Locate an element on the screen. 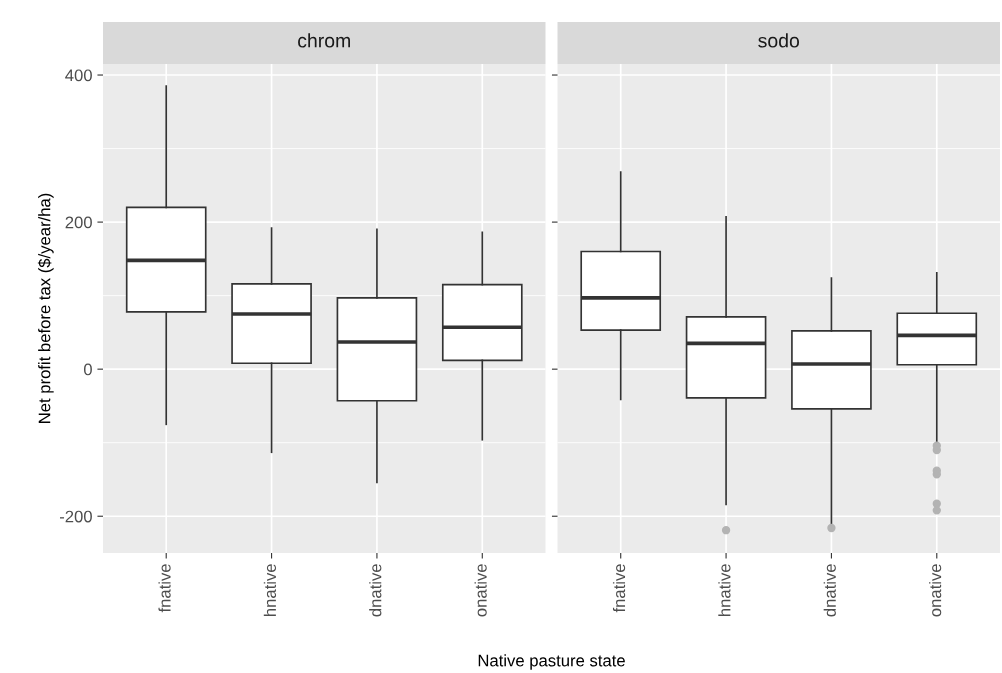 This screenshot has height=673, width=1002. chart-title: chrom is located at coordinates (324, 40).